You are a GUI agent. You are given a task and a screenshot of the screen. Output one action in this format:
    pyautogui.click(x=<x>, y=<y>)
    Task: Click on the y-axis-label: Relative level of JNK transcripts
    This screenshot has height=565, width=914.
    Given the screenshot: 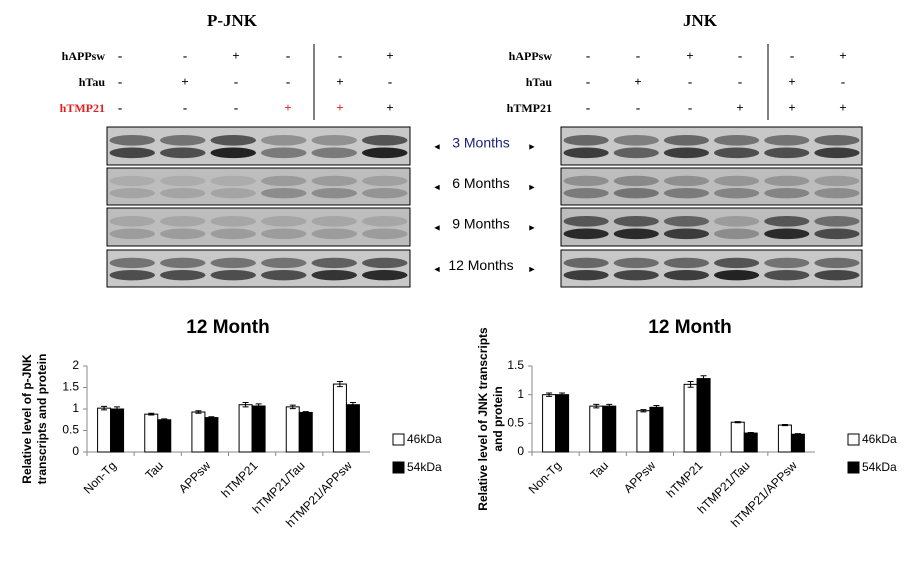 What is the action you would take?
    pyautogui.click(x=483, y=419)
    